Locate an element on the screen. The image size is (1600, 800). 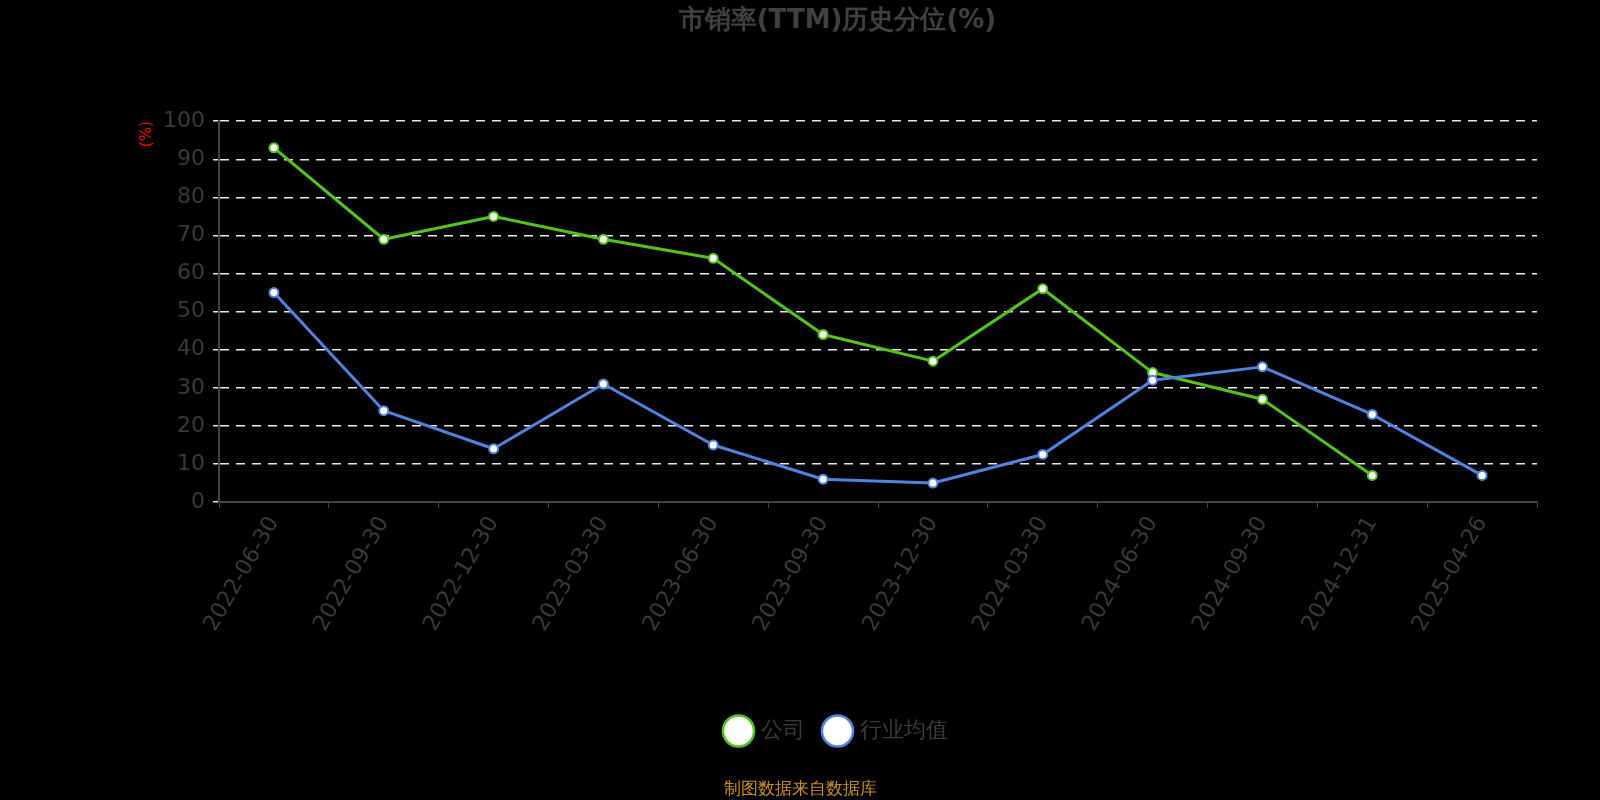
y-axis-title: (%) is located at coordinates (145, 134).